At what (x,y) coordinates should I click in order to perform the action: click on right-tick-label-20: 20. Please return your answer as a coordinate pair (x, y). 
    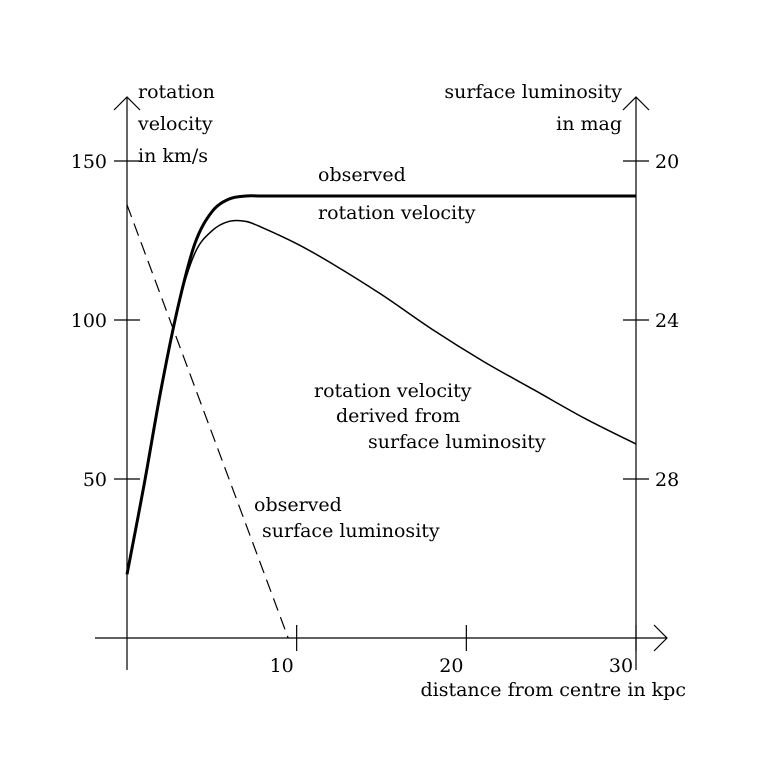
    Looking at the image, I should click on (667, 162).